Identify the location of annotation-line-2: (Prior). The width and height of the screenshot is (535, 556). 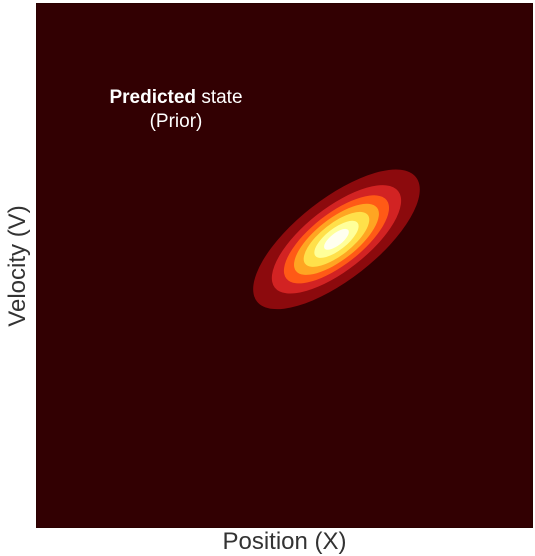
(176, 121).